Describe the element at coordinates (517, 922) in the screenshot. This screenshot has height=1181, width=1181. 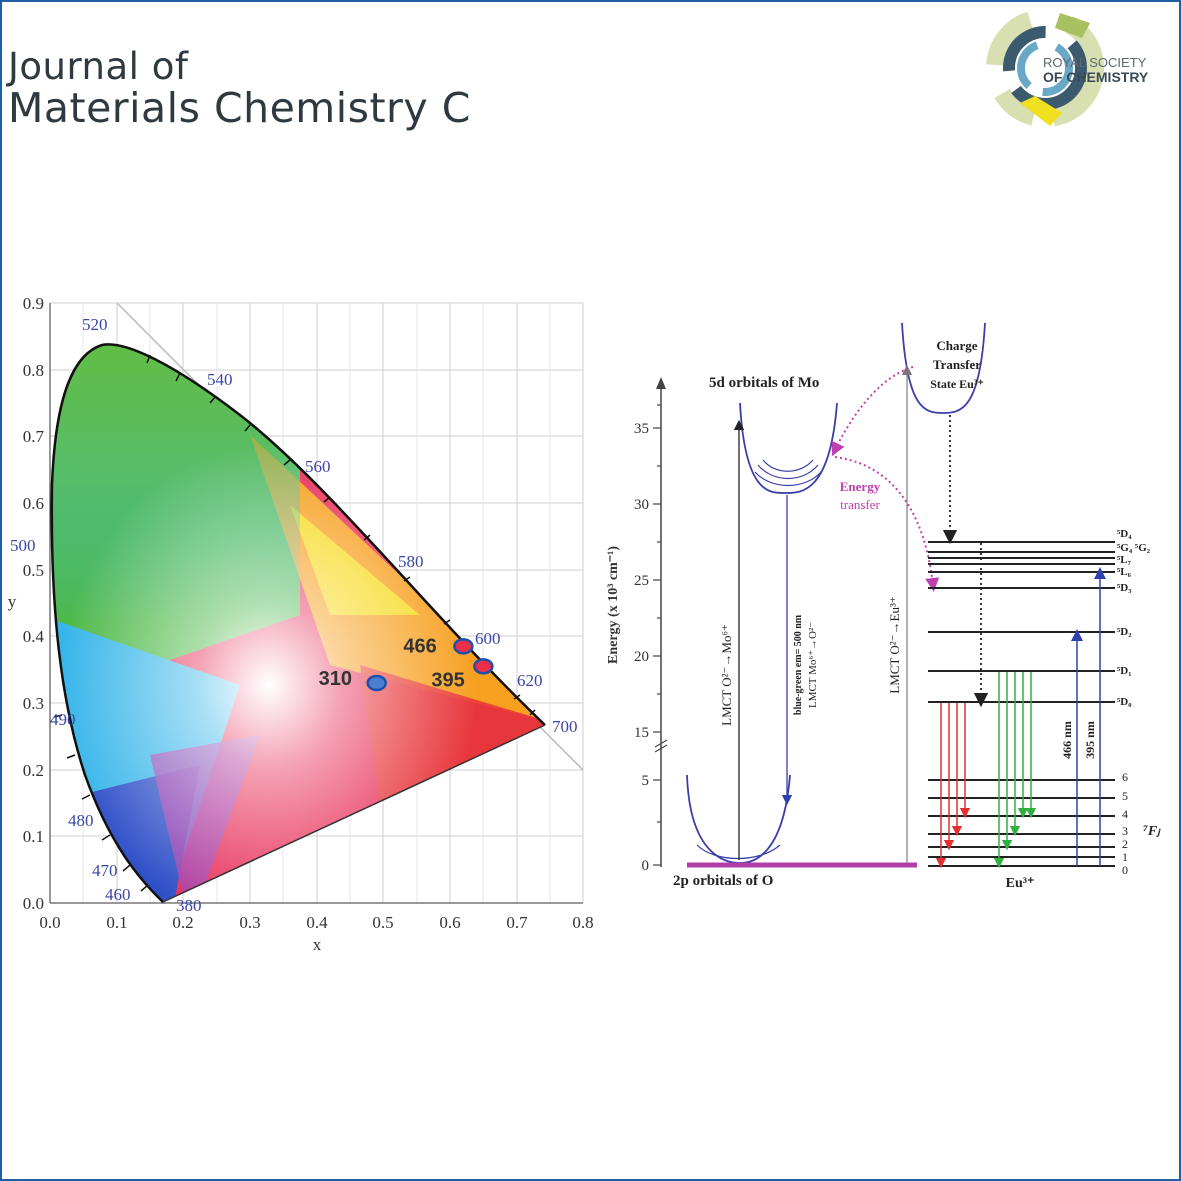
I see `x-tick: 0.7` at that location.